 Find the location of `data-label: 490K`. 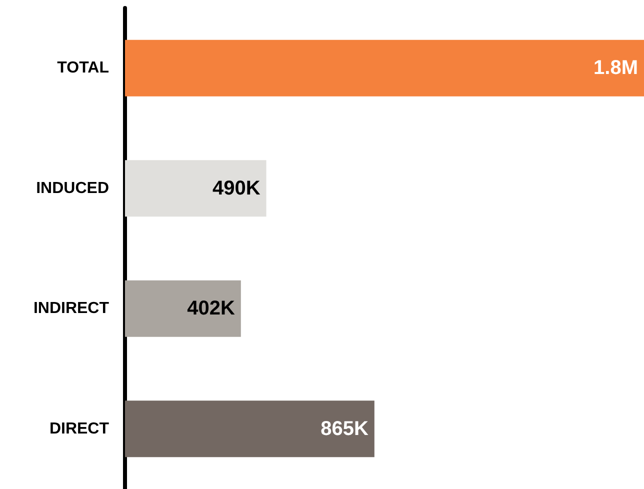

data-label: 490K is located at coordinates (236, 188).